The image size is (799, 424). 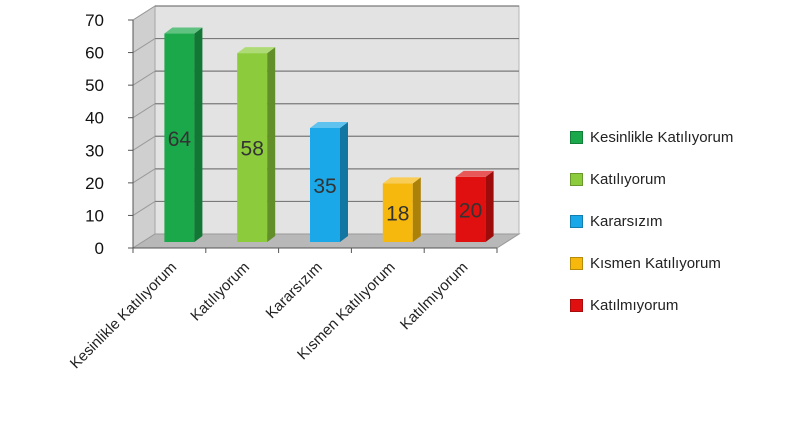 I want to click on legend-label: Katılıyorum, so click(x=628, y=179).